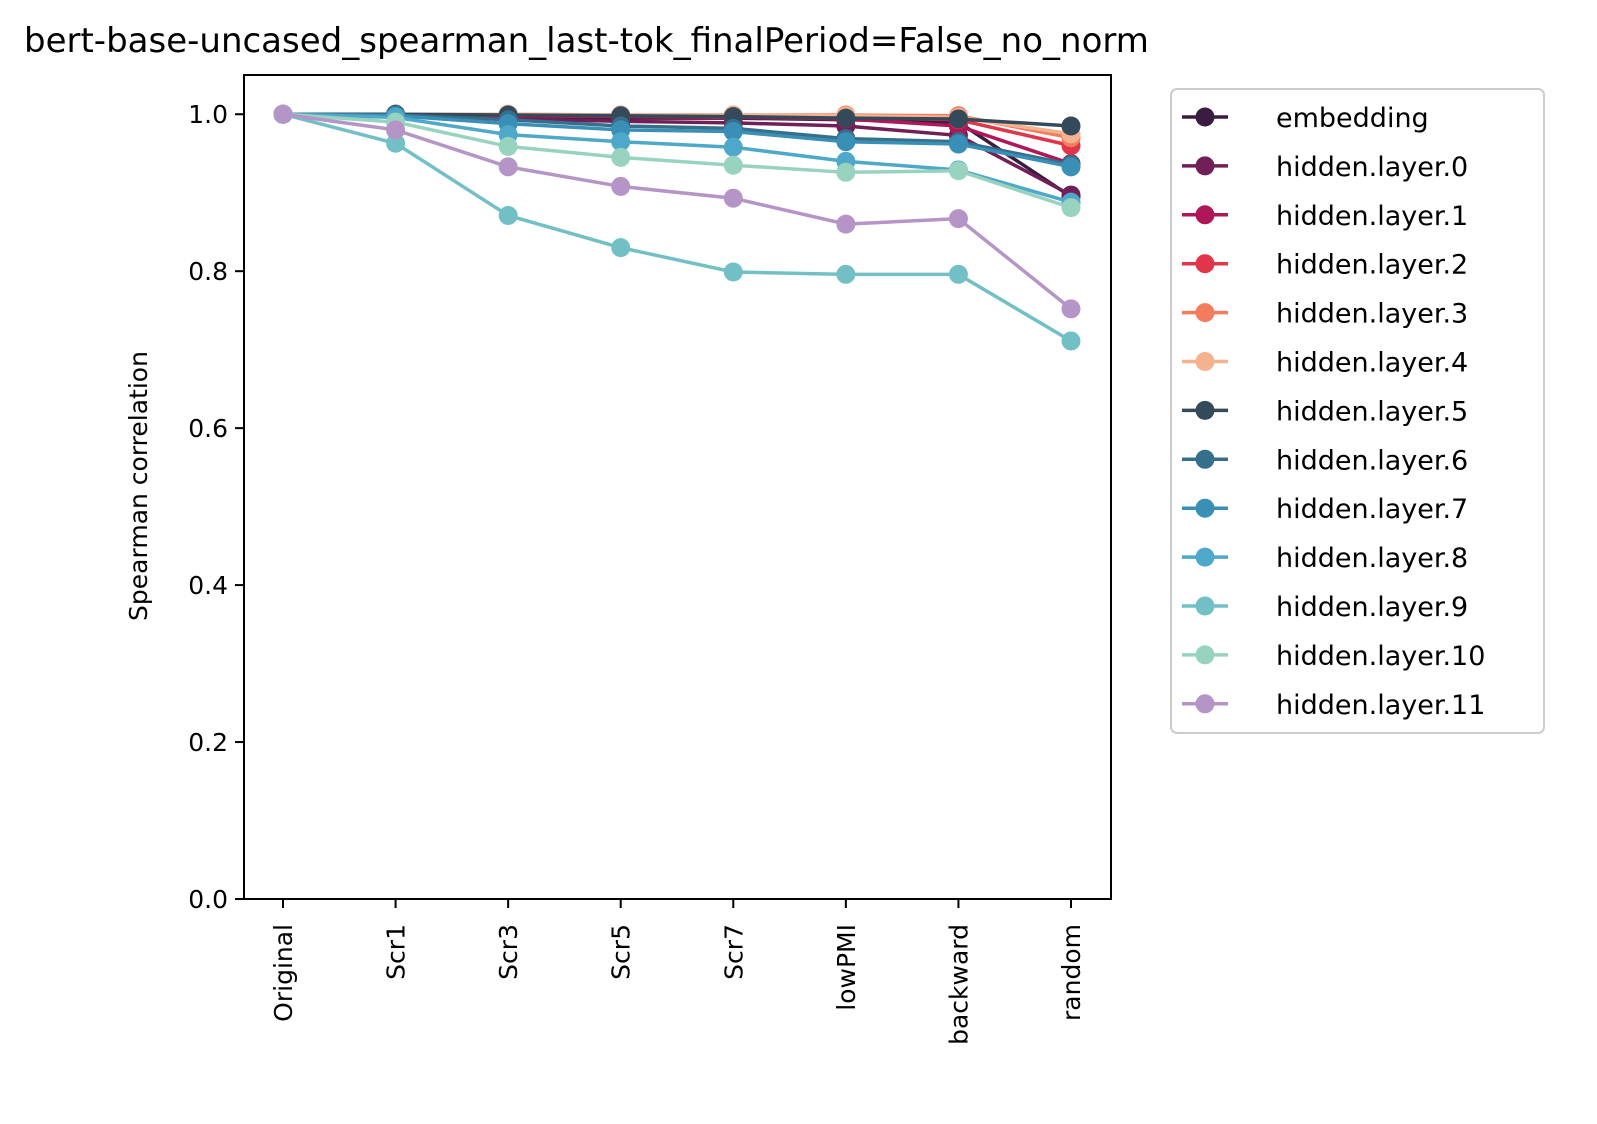 This screenshot has width=1597, height=1124. I want to click on legend-item: hidden.layer.5, so click(1325, 411).